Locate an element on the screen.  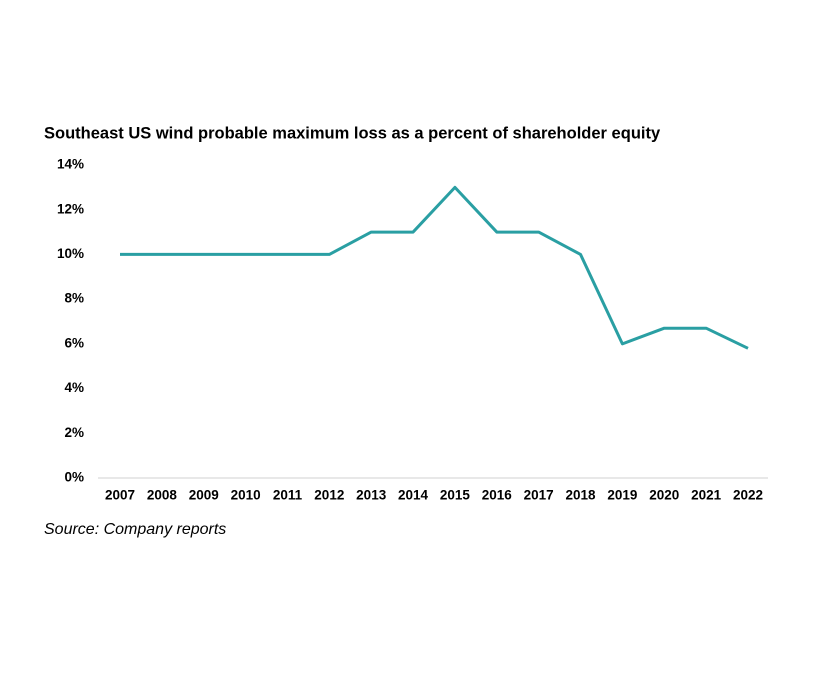
y-tick-label: 8% is located at coordinates (74, 298).